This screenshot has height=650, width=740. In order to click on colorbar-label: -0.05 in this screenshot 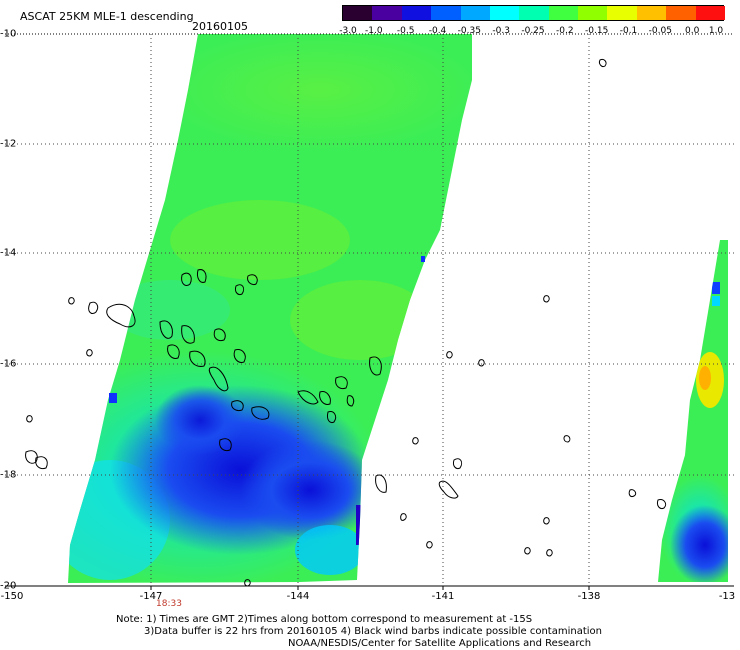, I will do `click(660, 31)`.